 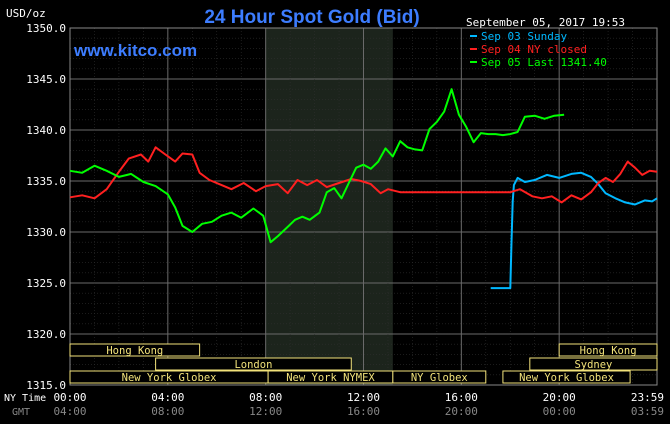 What do you see at coordinates (265, 411) in the screenshot?
I see `x-tick-label-gmt: 12:00` at bounding box center [265, 411].